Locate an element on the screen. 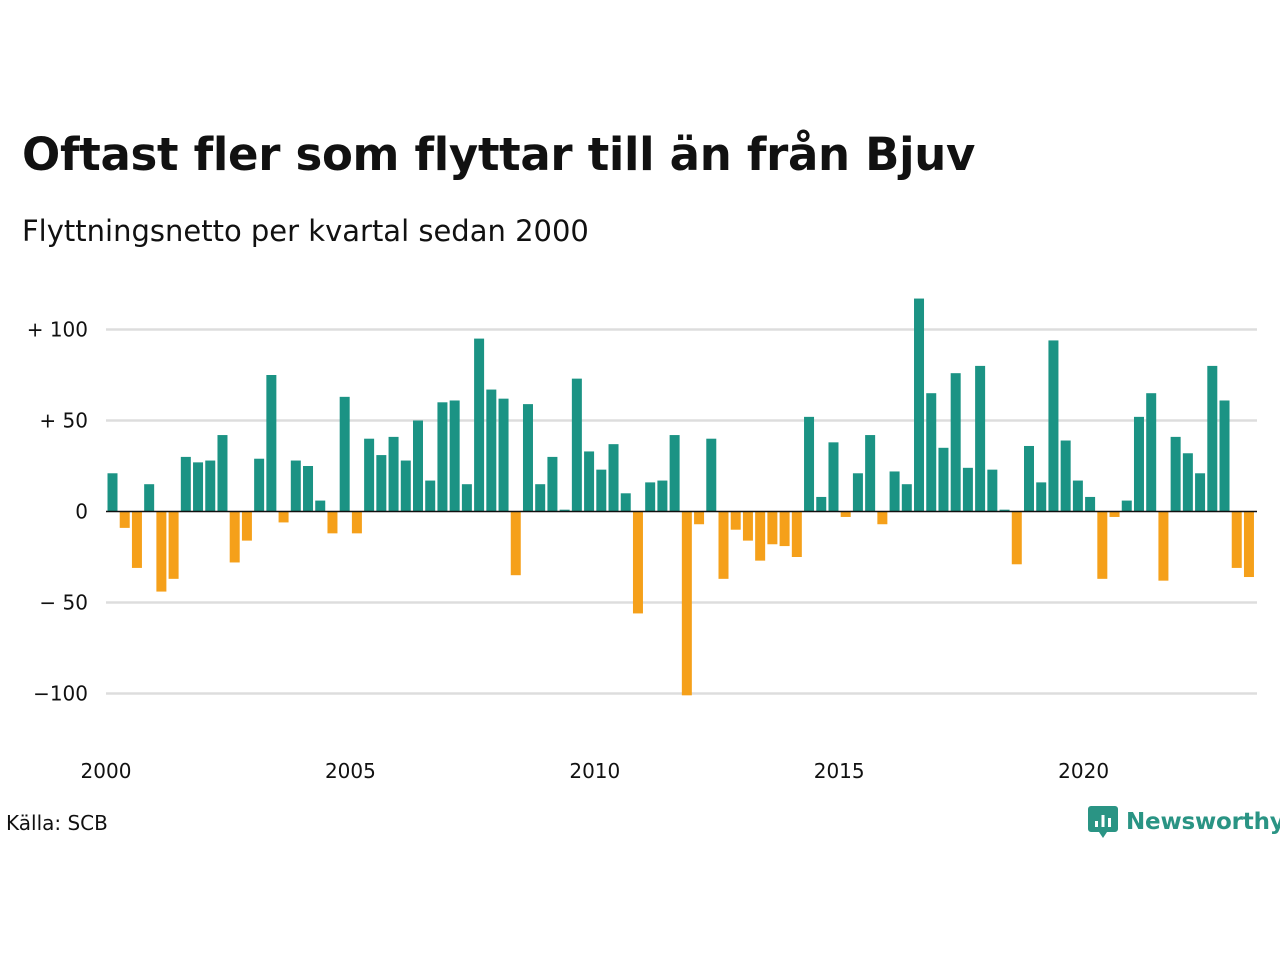  y-tick-label: + 100 is located at coordinates (57, 330).